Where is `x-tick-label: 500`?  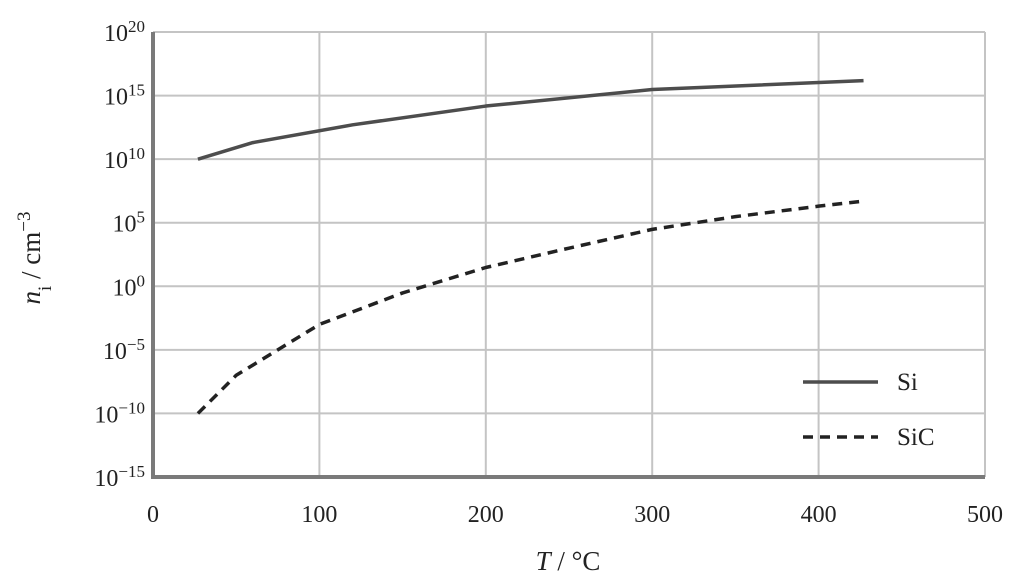
x-tick-label: 500 is located at coordinates (985, 515).